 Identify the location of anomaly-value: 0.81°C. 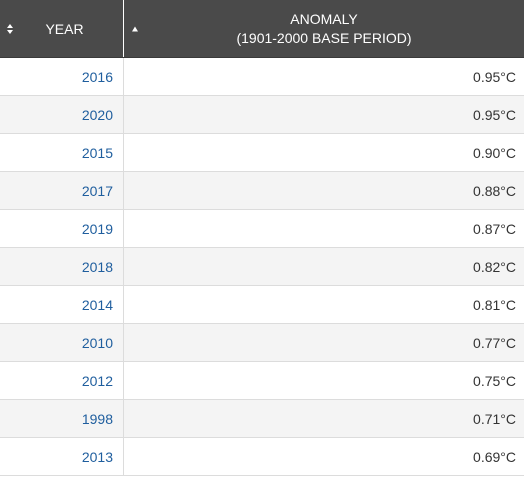
(494, 304).